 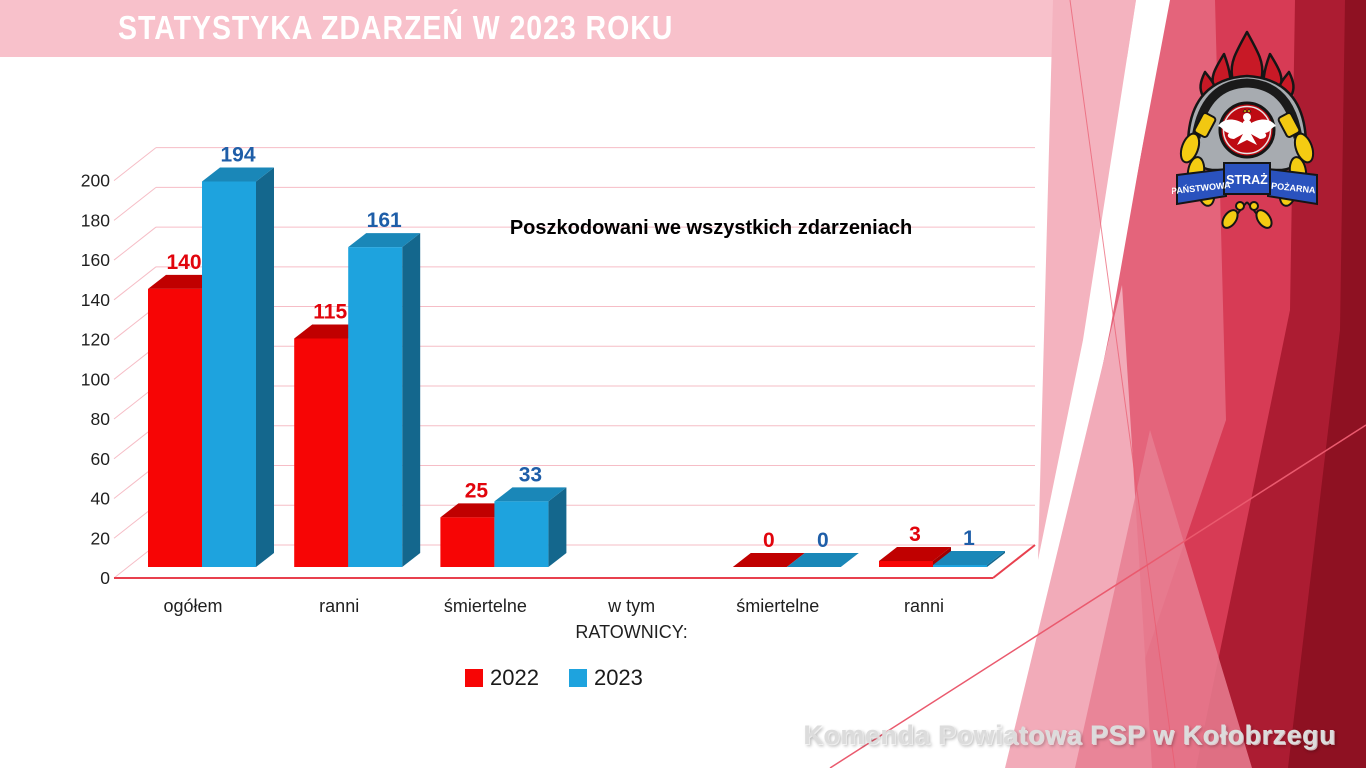 What do you see at coordinates (95, 340) in the screenshot?
I see `y-axis-label: 120` at bounding box center [95, 340].